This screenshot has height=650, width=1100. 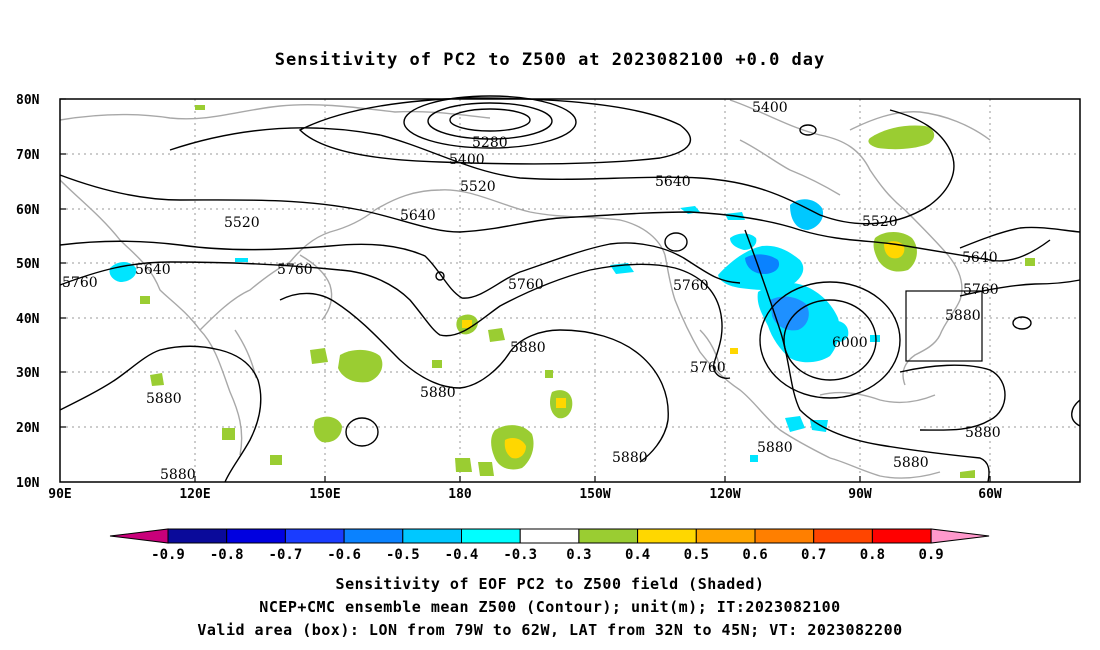 I want to click on lon-label: 60W, so click(x=990, y=494).